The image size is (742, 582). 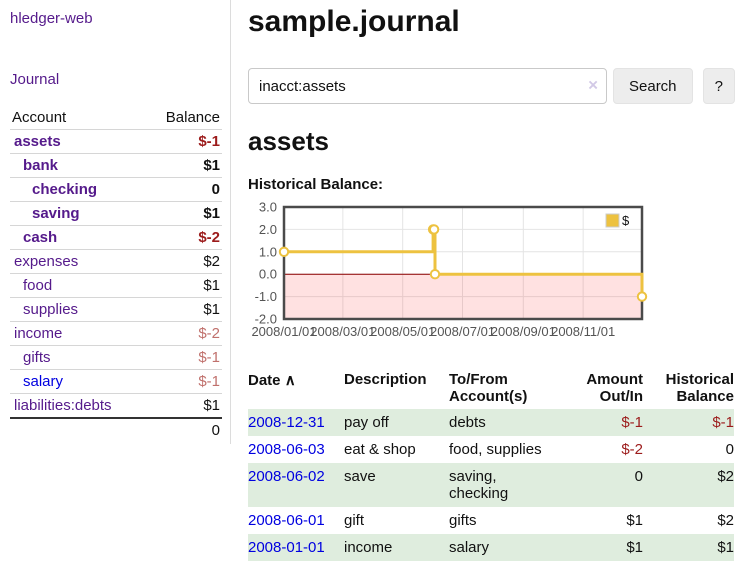 I want to click on help-button: ?, so click(x=718, y=86).